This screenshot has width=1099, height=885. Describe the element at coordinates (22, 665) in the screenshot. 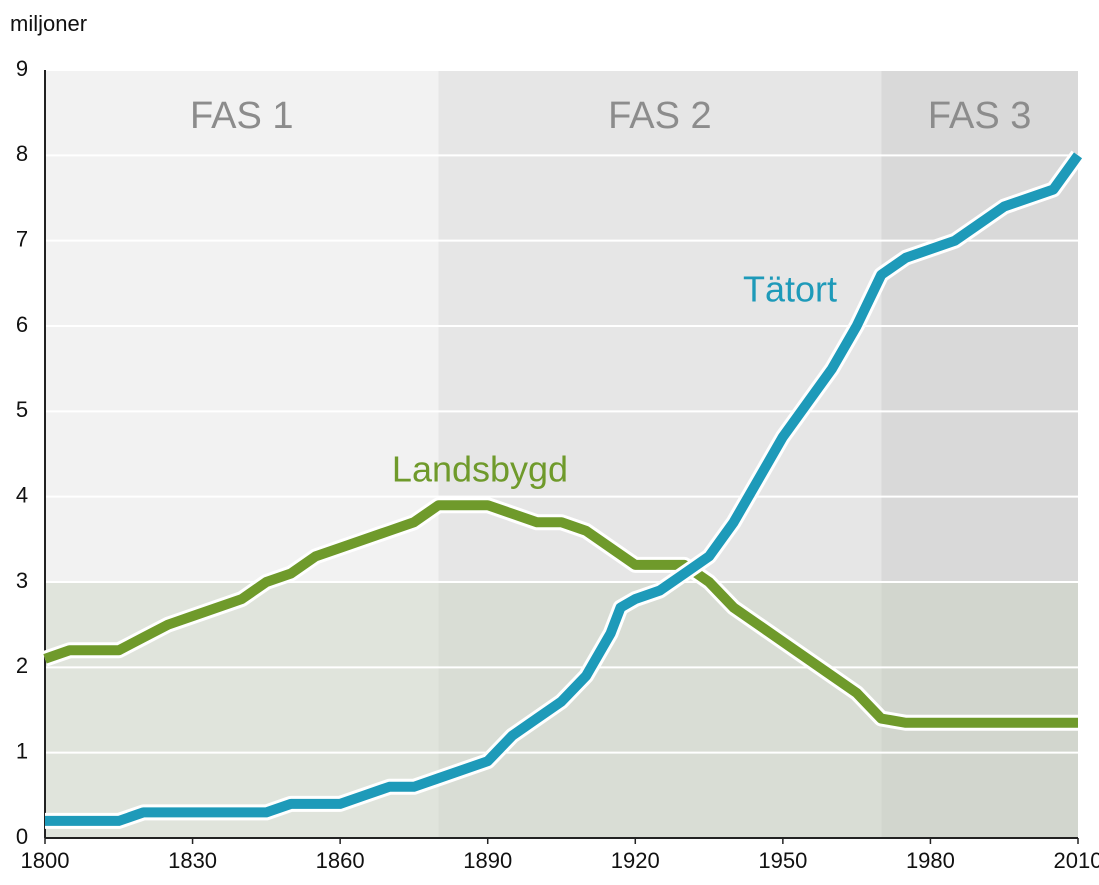

I see `y-tick-label: 2` at that location.